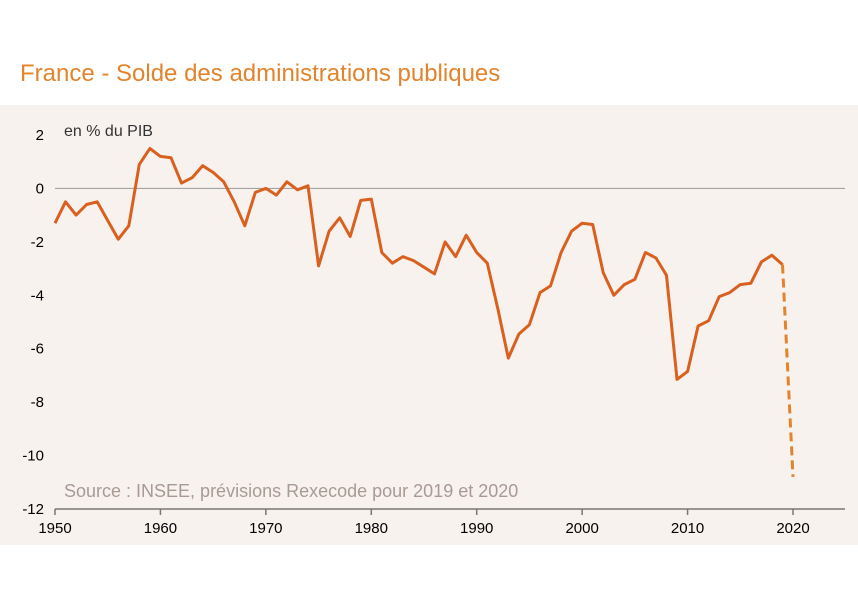 The image size is (858, 600). Describe the element at coordinates (788, 370) in the screenshot. I see `forecast-series-line` at that location.